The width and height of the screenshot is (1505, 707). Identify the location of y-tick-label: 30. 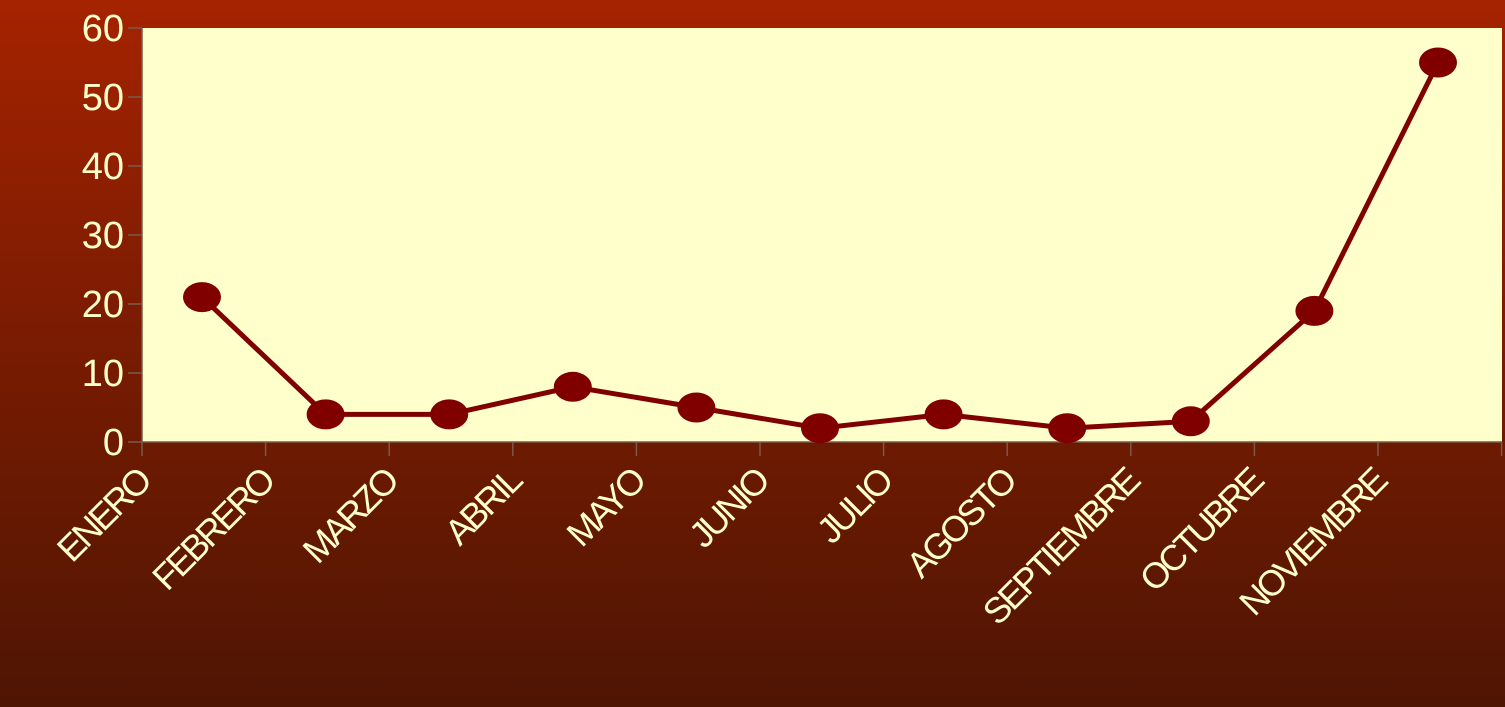
(103, 236).